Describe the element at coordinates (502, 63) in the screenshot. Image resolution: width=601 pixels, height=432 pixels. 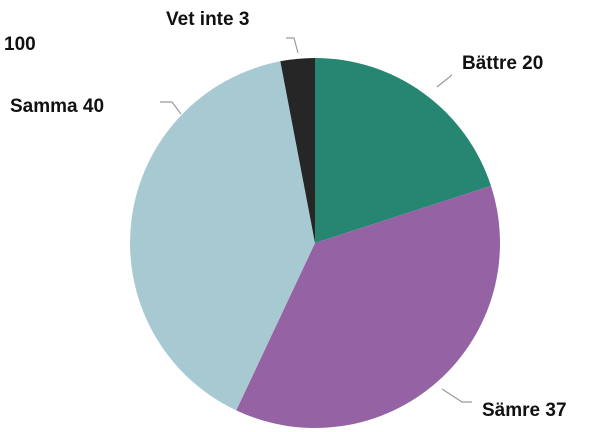
I see `slice-label-bättre: Bättre 20` at that location.